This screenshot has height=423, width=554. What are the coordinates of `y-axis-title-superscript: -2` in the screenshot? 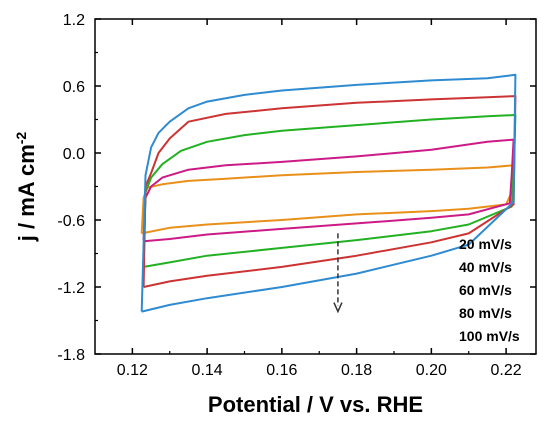 It's located at (21, 138).